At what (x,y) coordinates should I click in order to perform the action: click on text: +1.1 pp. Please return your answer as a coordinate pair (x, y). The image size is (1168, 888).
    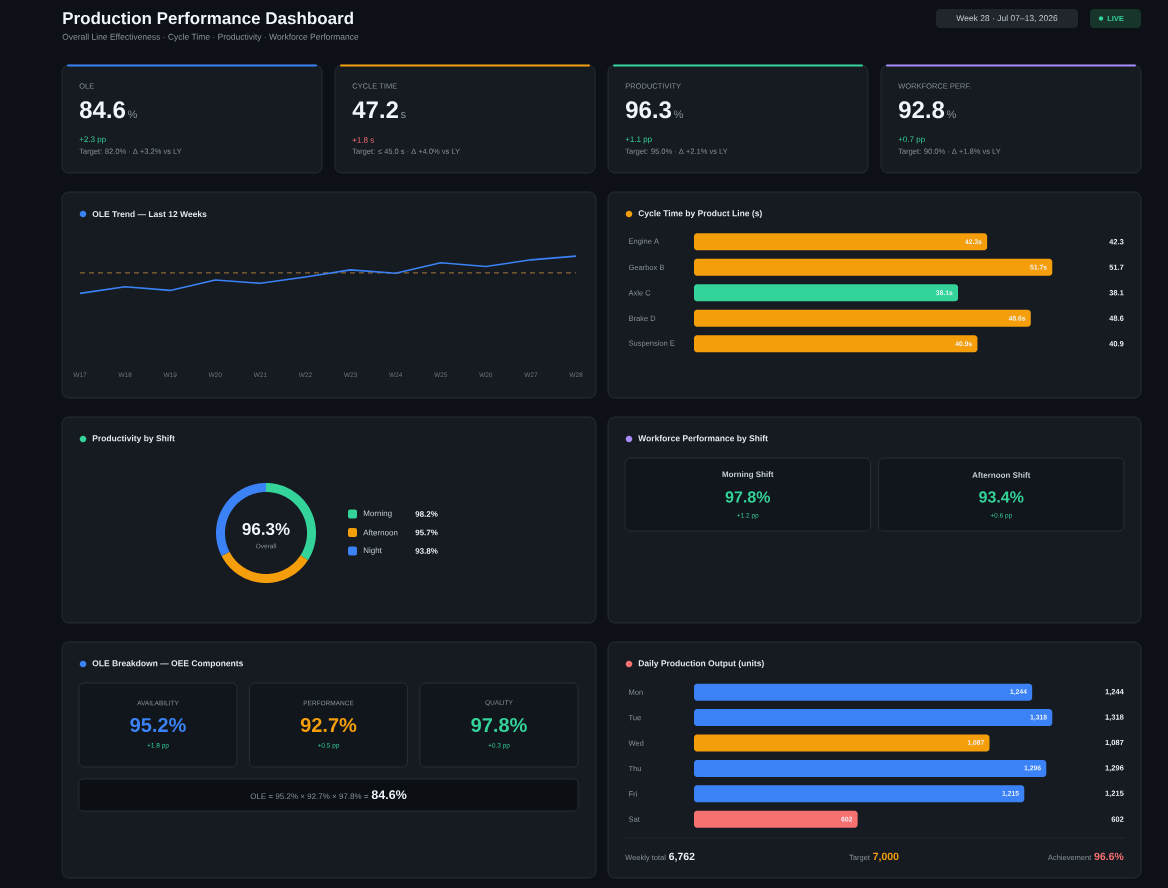
    Looking at the image, I should click on (638, 140).